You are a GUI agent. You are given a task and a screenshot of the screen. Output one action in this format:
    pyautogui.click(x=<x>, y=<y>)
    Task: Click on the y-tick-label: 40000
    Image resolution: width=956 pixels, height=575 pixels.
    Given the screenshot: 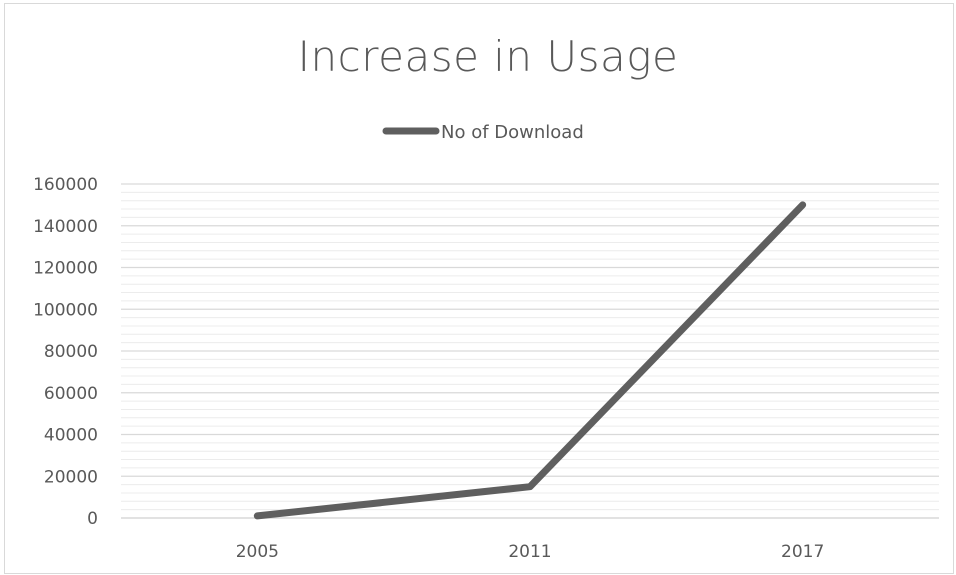 What is the action you would take?
    pyautogui.click(x=71, y=436)
    